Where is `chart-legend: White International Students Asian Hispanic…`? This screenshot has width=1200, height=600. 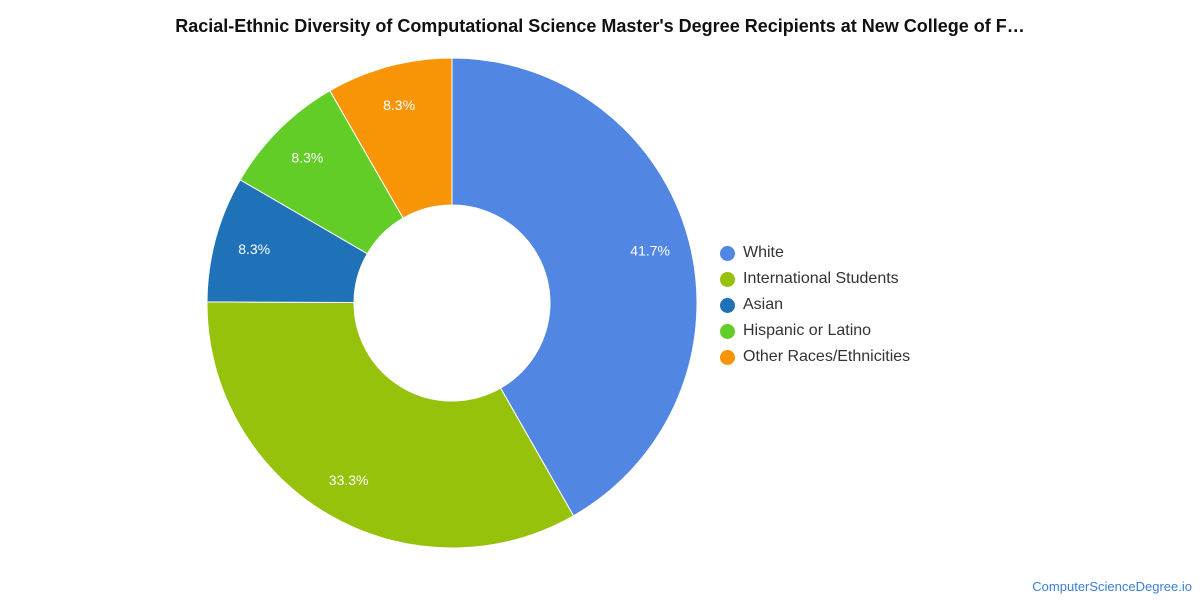 chart-legend: White International Students Asian Hispanic… is located at coordinates (815, 305).